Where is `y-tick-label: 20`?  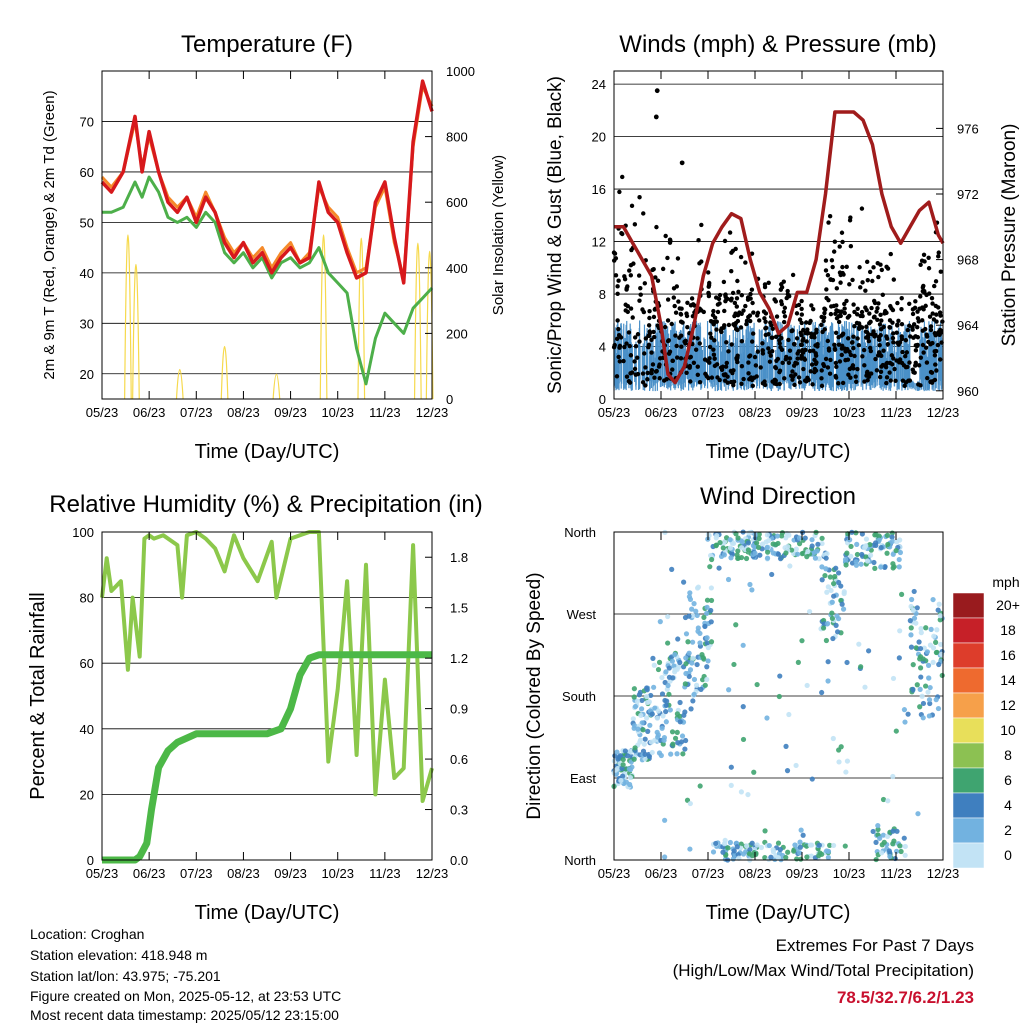
y-tick-label: 20 is located at coordinates (87, 374).